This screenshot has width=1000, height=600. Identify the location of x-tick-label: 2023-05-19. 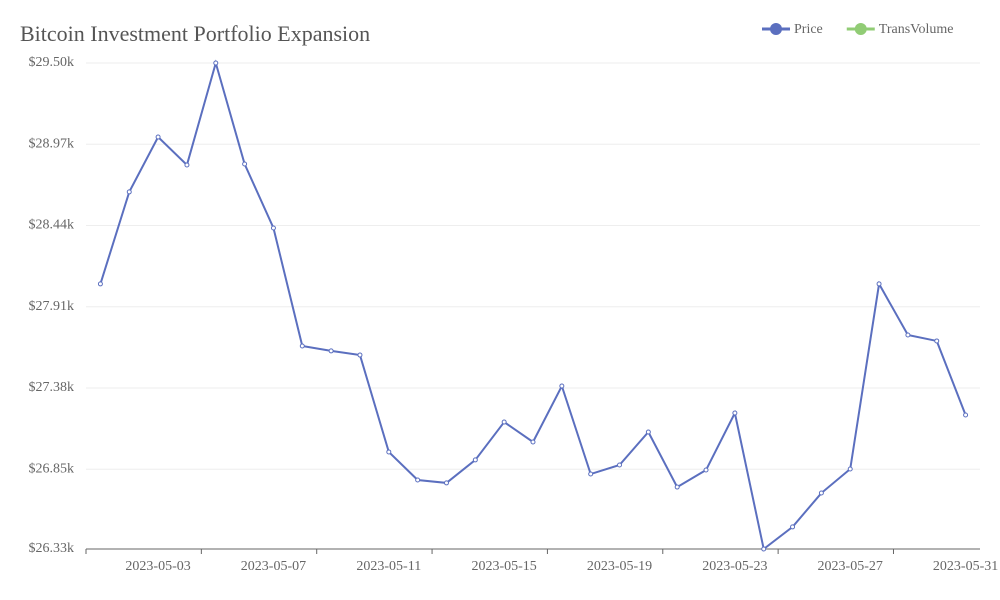
(619, 566).